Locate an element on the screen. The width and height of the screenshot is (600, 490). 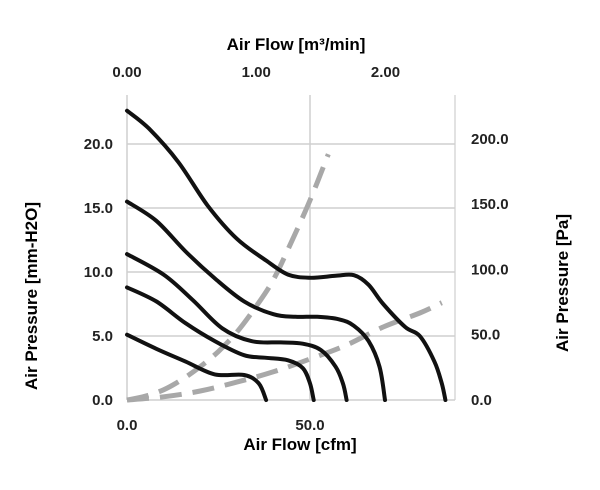
x-bottom-tick-label: 0.0 is located at coordinates (127, 425).